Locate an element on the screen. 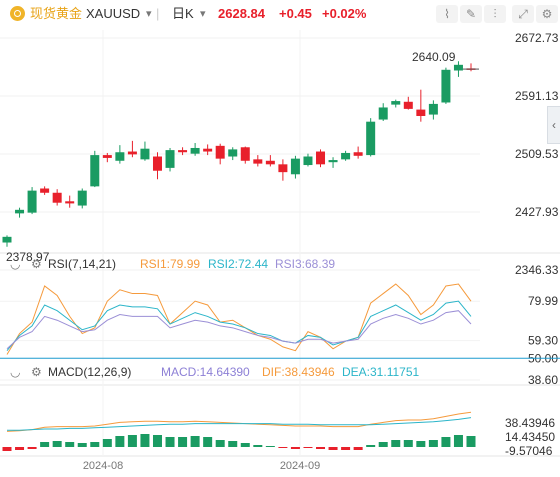  scroll-right-button: ‹ is located at coordinates (553, 125).